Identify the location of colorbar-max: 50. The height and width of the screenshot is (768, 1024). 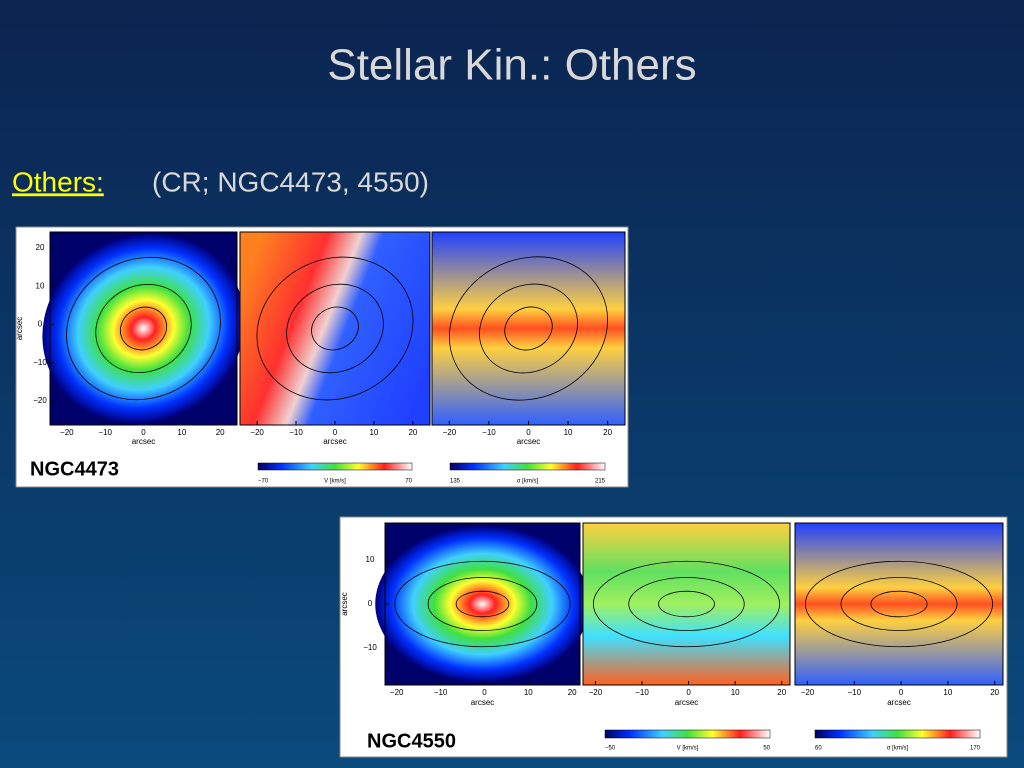
(766, 749).